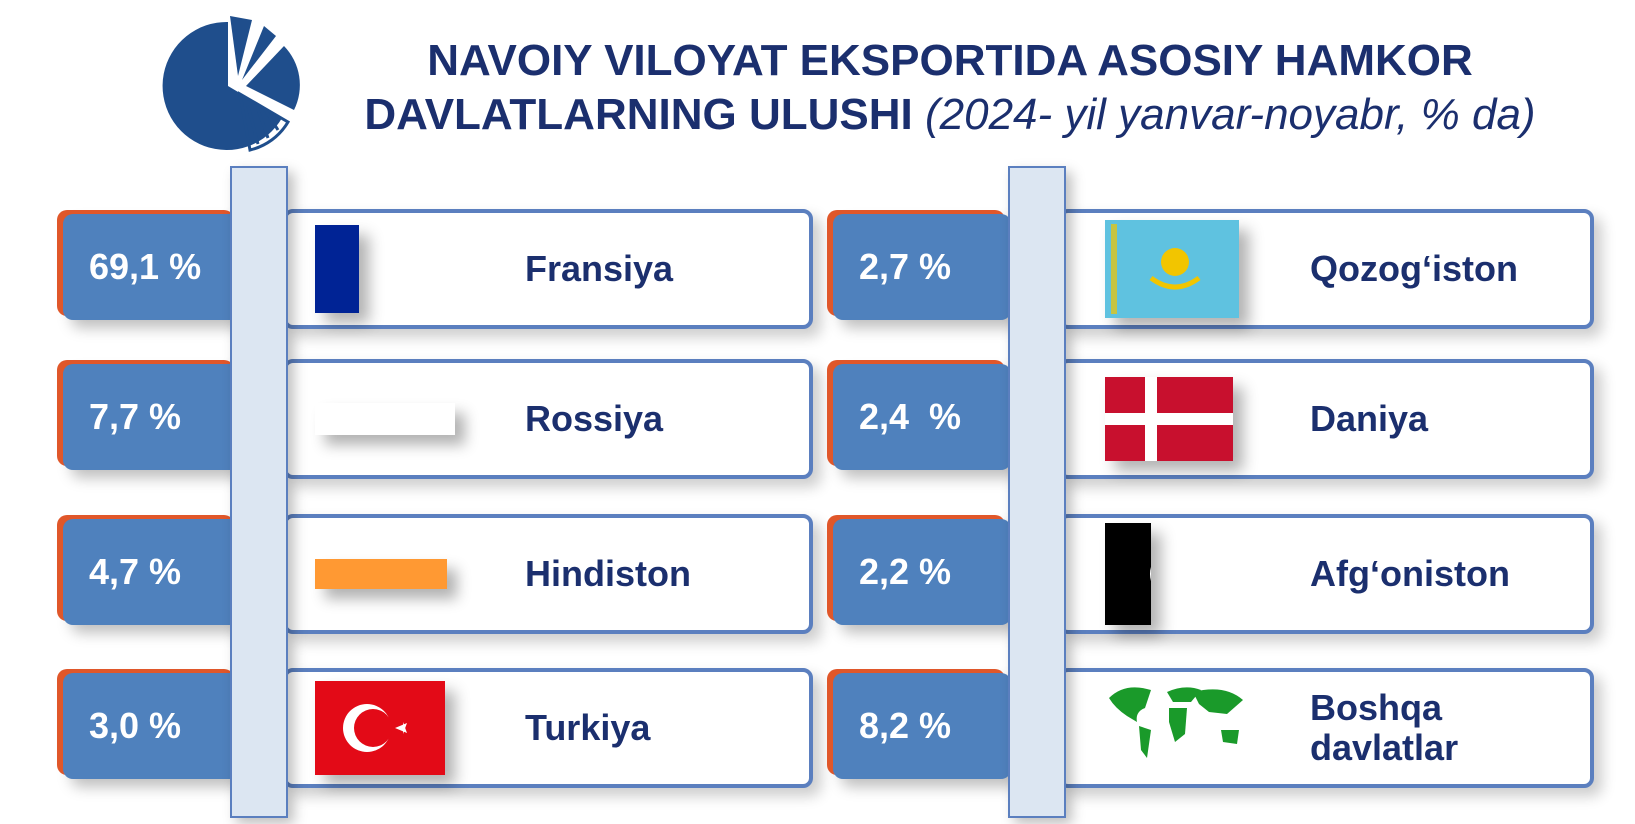 The height and width of the screenshot is (824, 1635). Describe the element at coordinates (922, 726) in the screenshot. I see `share-value: 8,2 %` at that location.